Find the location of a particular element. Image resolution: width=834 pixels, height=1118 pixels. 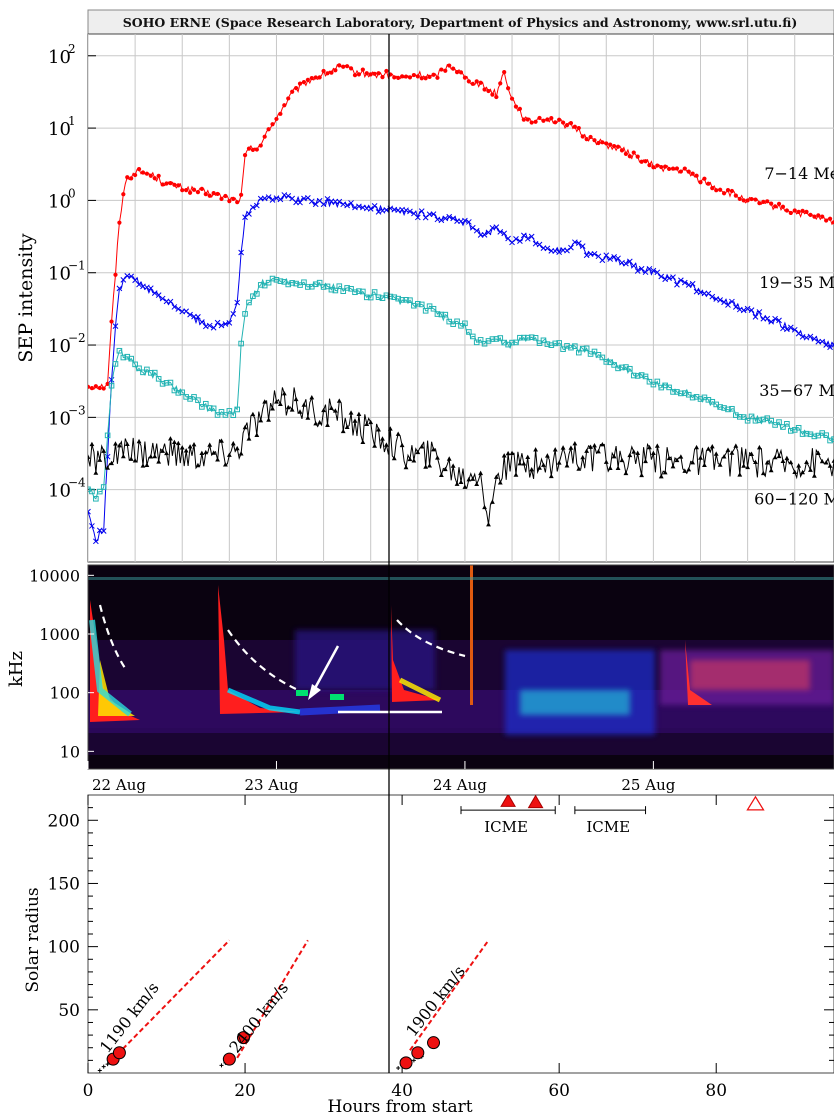

cme-x-tick-label: 60 is located at coordinates (559, 1091).